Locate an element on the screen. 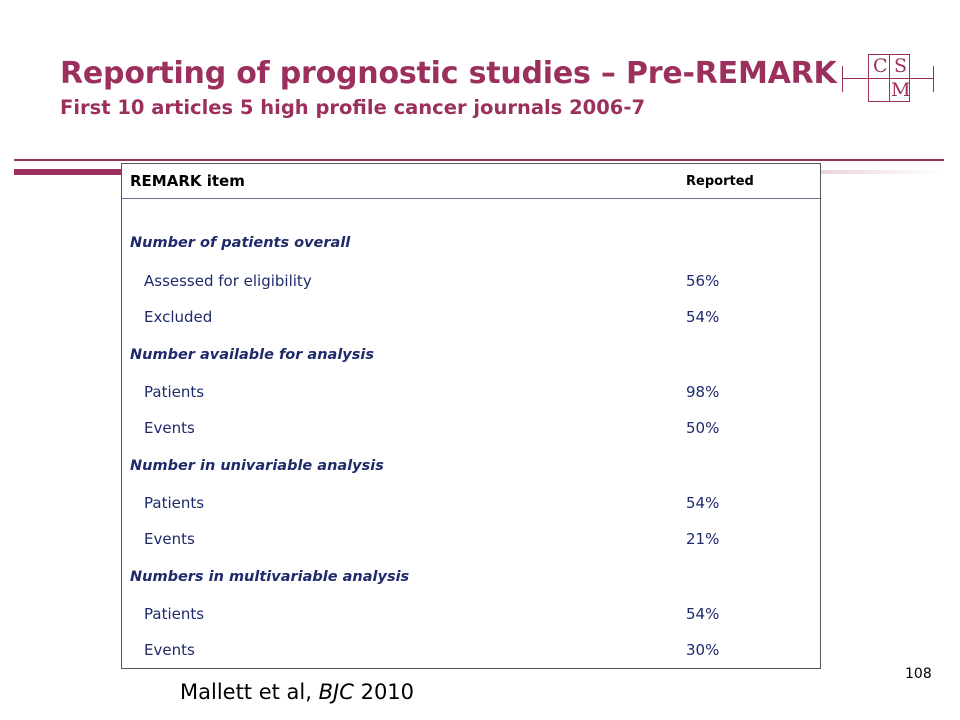 The height and width of the screenshot is (720, 960). citation: Mallett et al, BJC 2010 is located at coordinates (297, 692).